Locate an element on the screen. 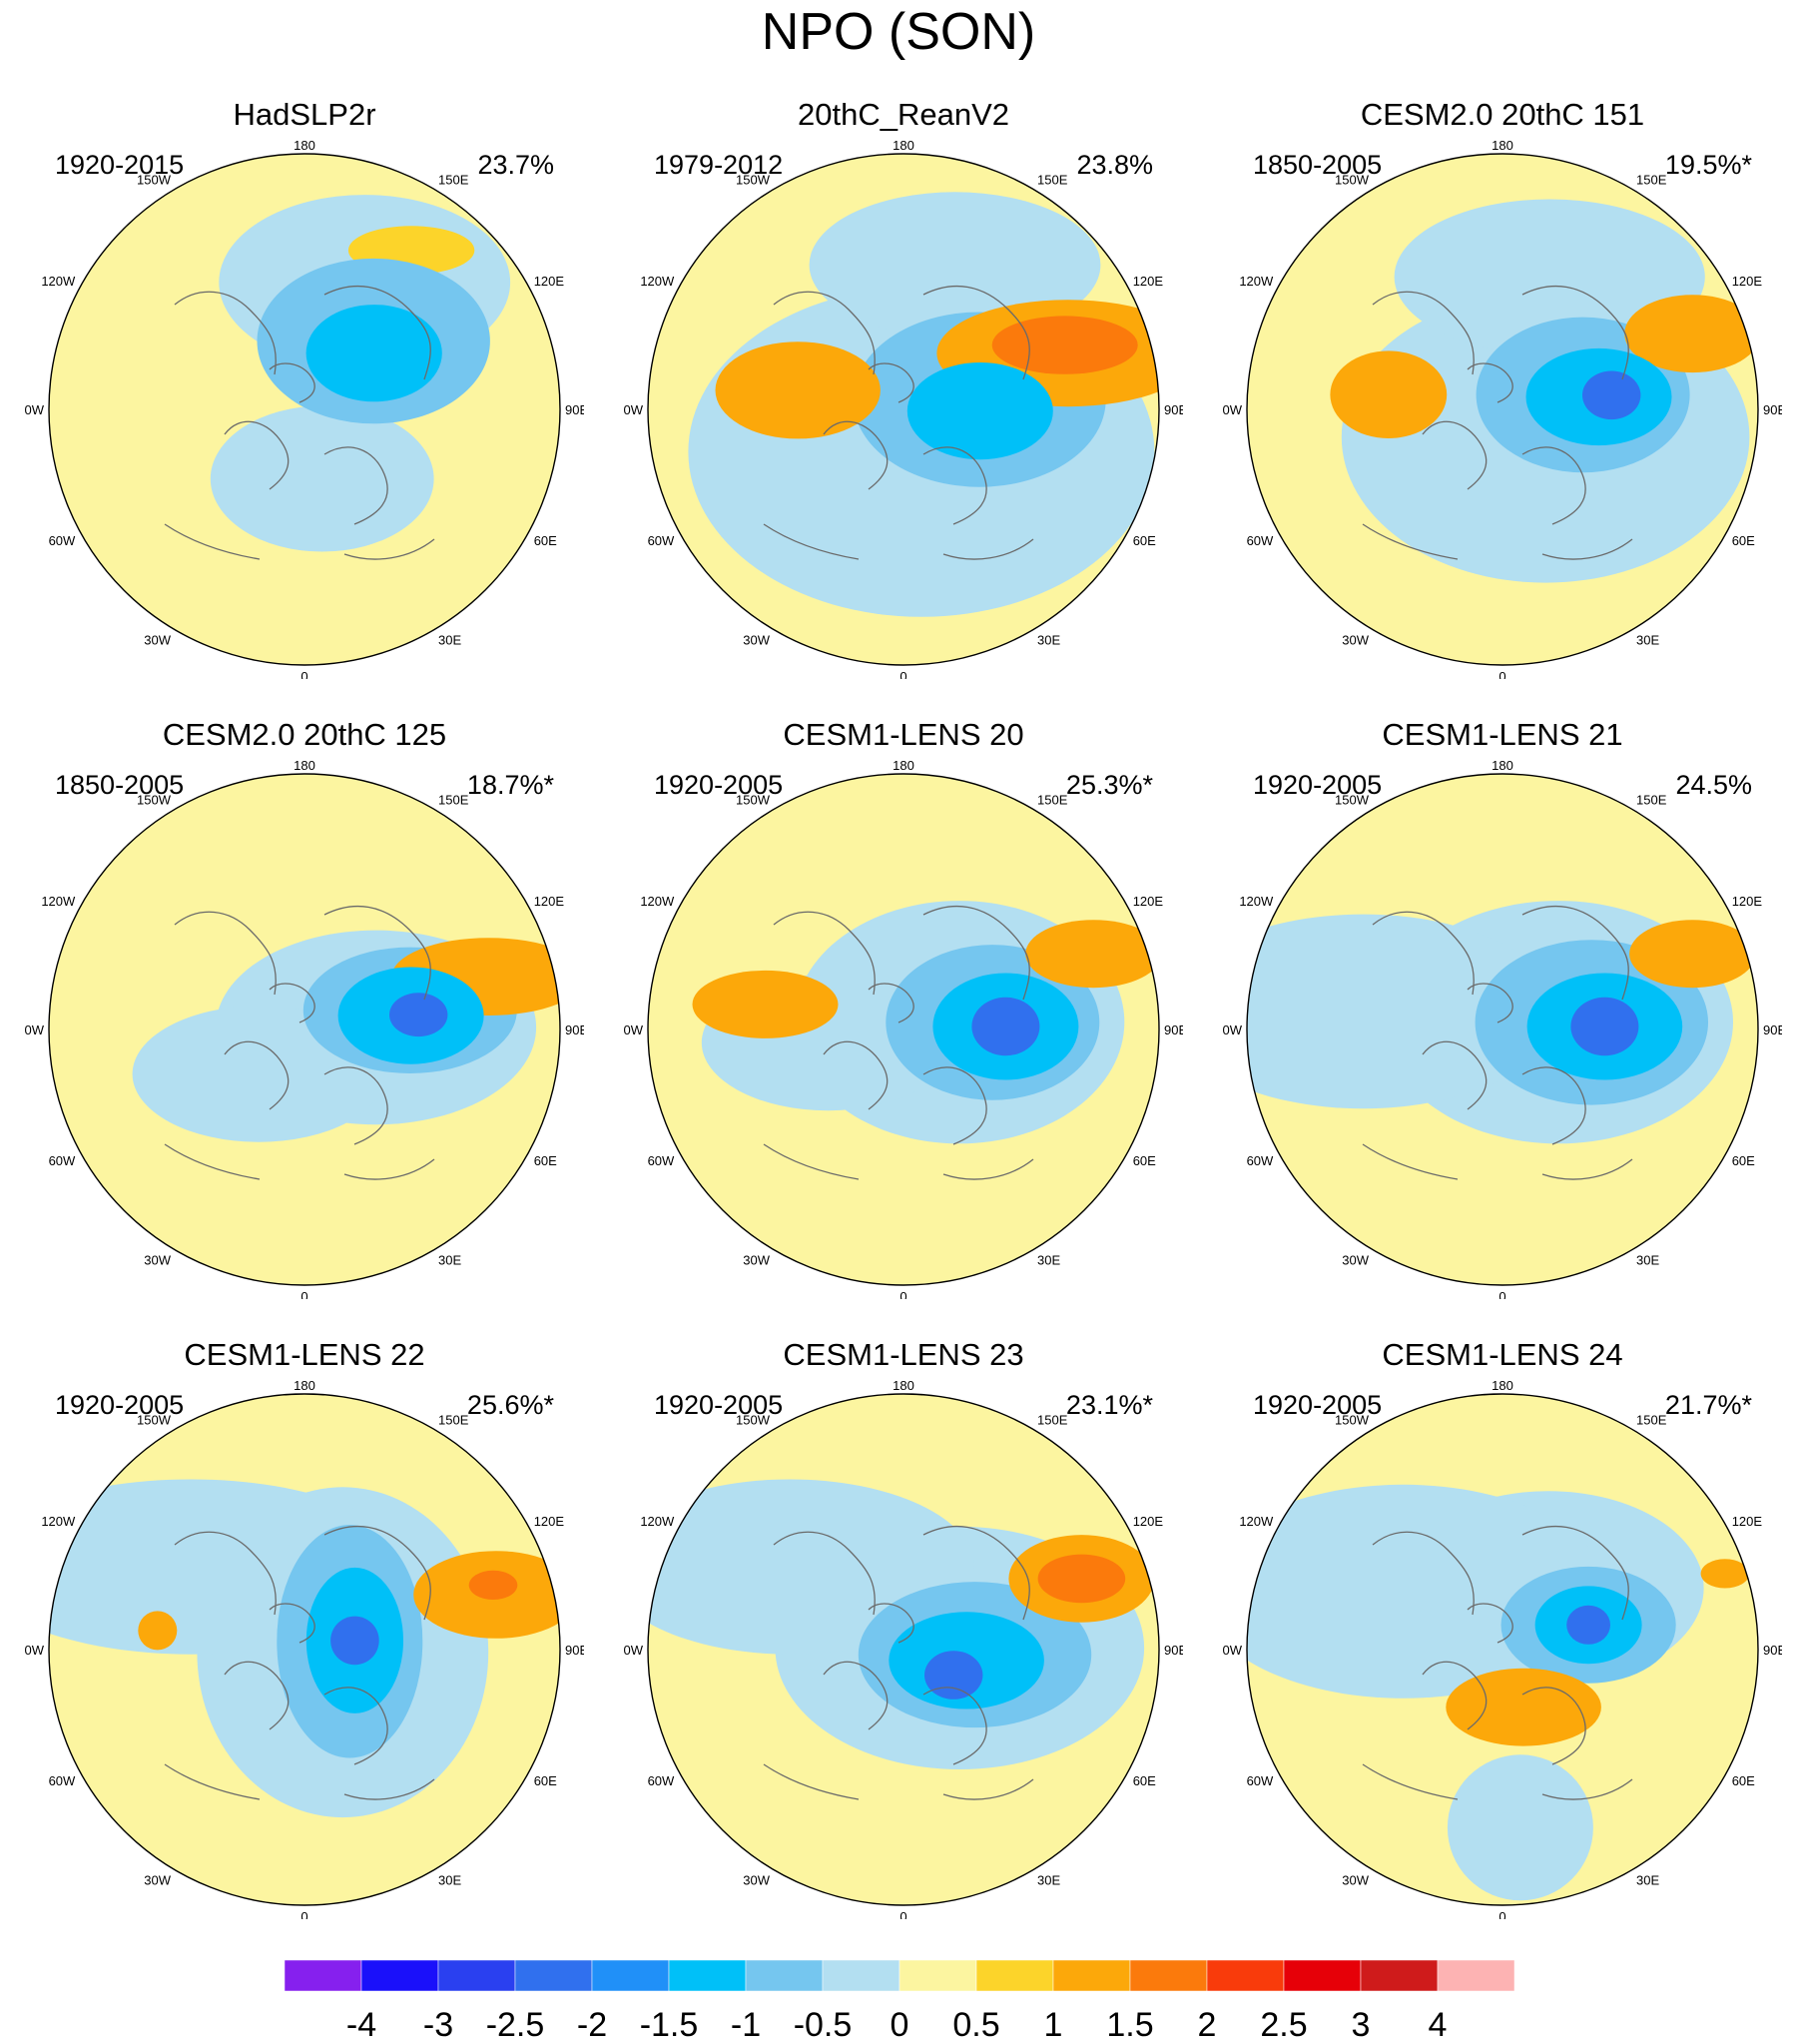 The width and height of the screenshot is (1797, 2044). colorbar-tick-label: 3 is located at coordinates (1361, 2025).